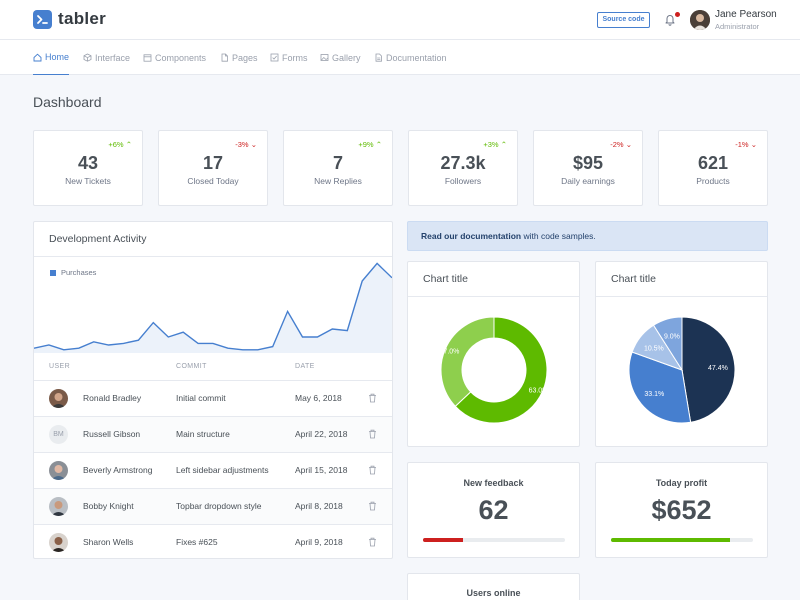  Describe the element at coordinates (42, 19) in the screenshot. I see `tabler-logo-icon` at that location.